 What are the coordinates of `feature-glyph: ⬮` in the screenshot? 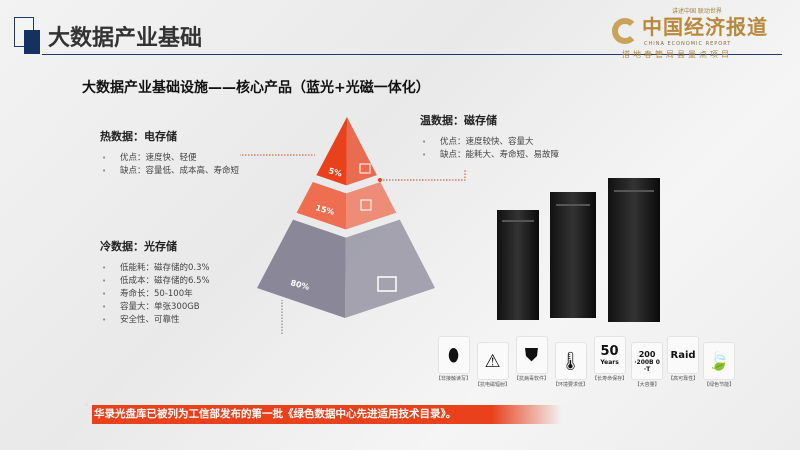 It's located at (453, 355).